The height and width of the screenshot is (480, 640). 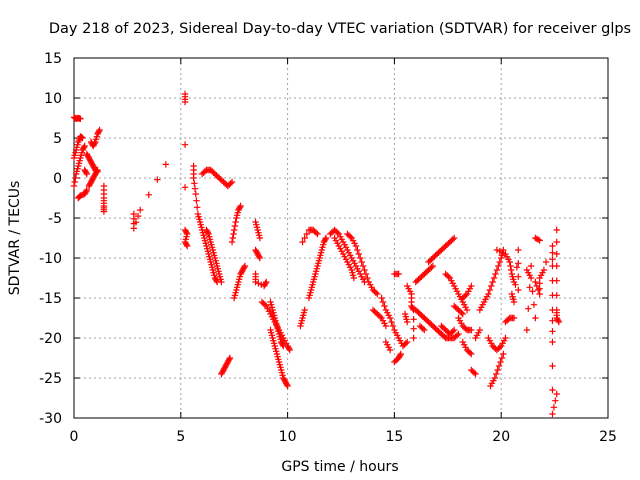 I want to click on x-tick-label: 10, so click(x=288, y=437).